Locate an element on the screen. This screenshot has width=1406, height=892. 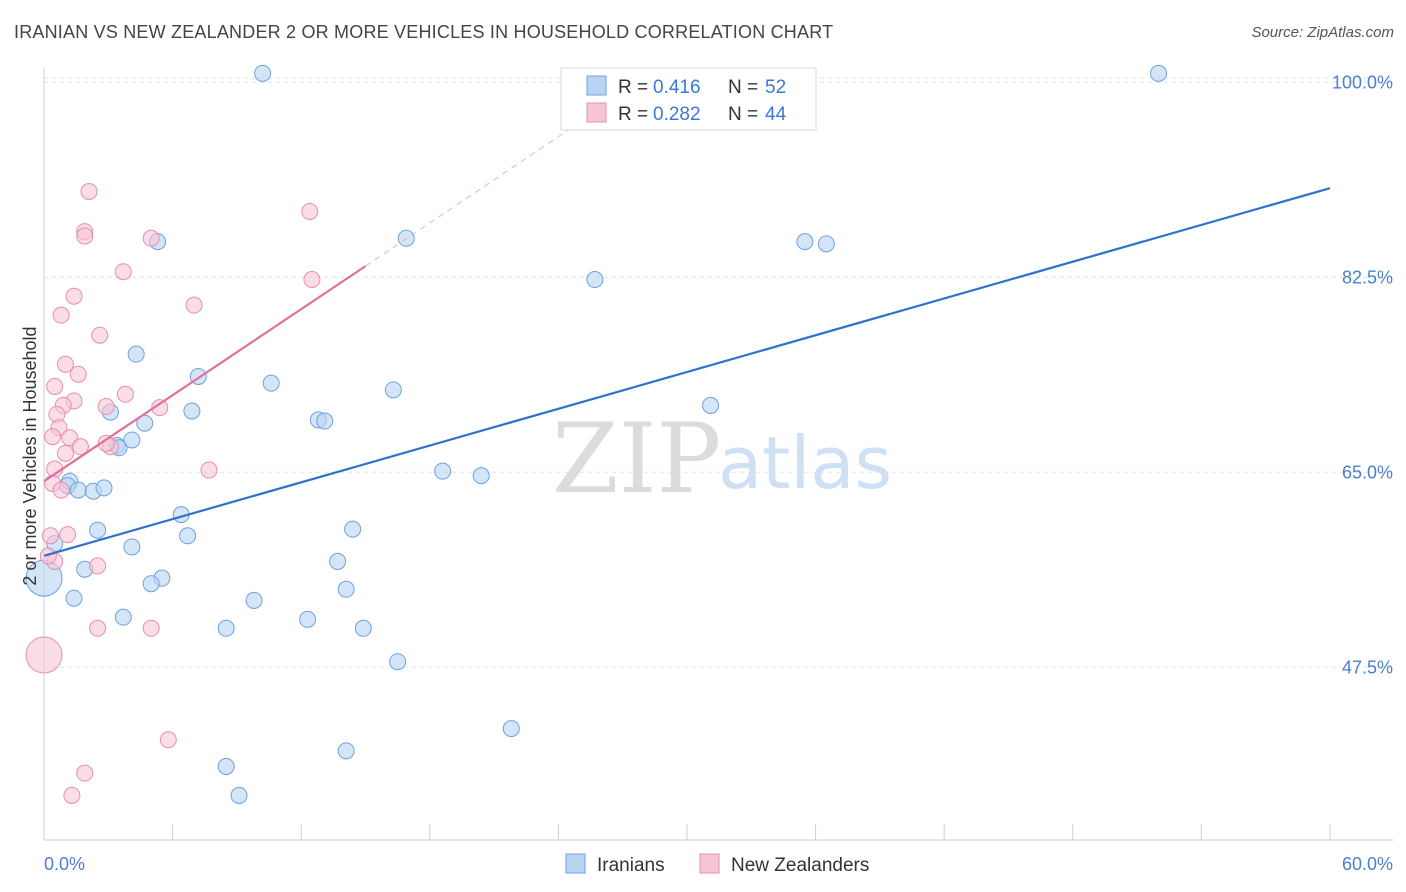
y-axis-label: 2 or more Vehicles in Household is located at coordinates (30, 455).